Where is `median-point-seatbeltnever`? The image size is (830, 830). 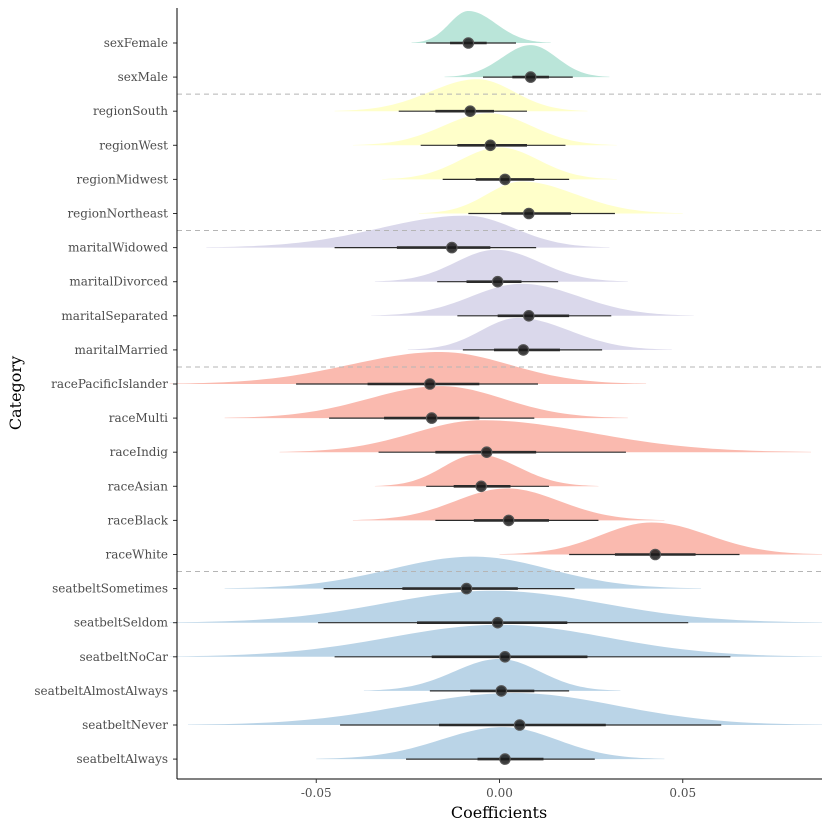
median-point-seatbeltnever is located at coordinates (519, 725).